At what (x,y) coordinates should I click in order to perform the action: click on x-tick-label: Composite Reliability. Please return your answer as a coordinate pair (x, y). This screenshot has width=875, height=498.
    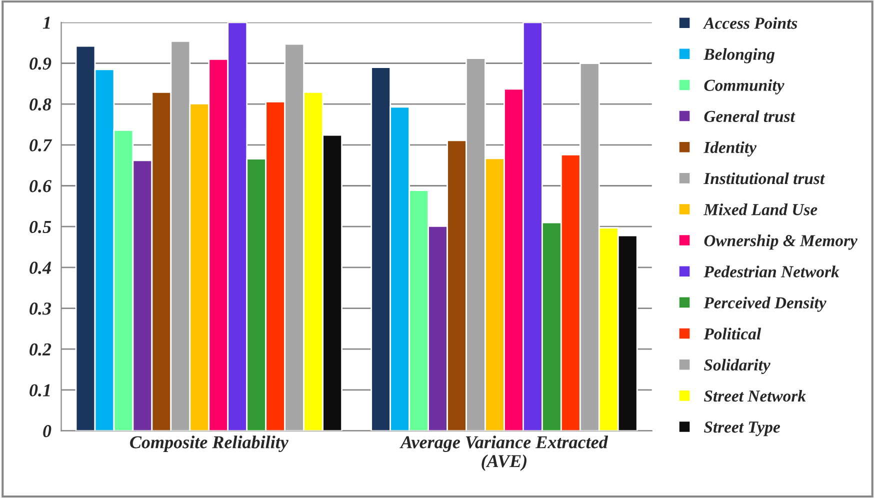
    Looking at the image, I should click on (209, 444).